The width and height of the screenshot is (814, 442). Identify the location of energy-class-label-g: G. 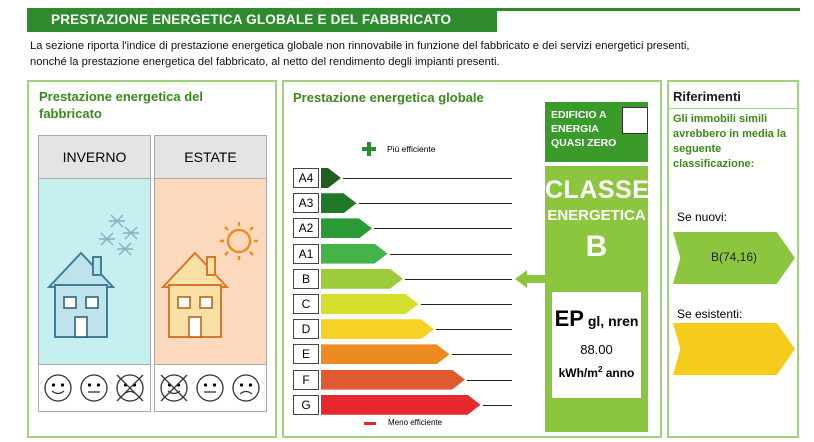
(306, 404).